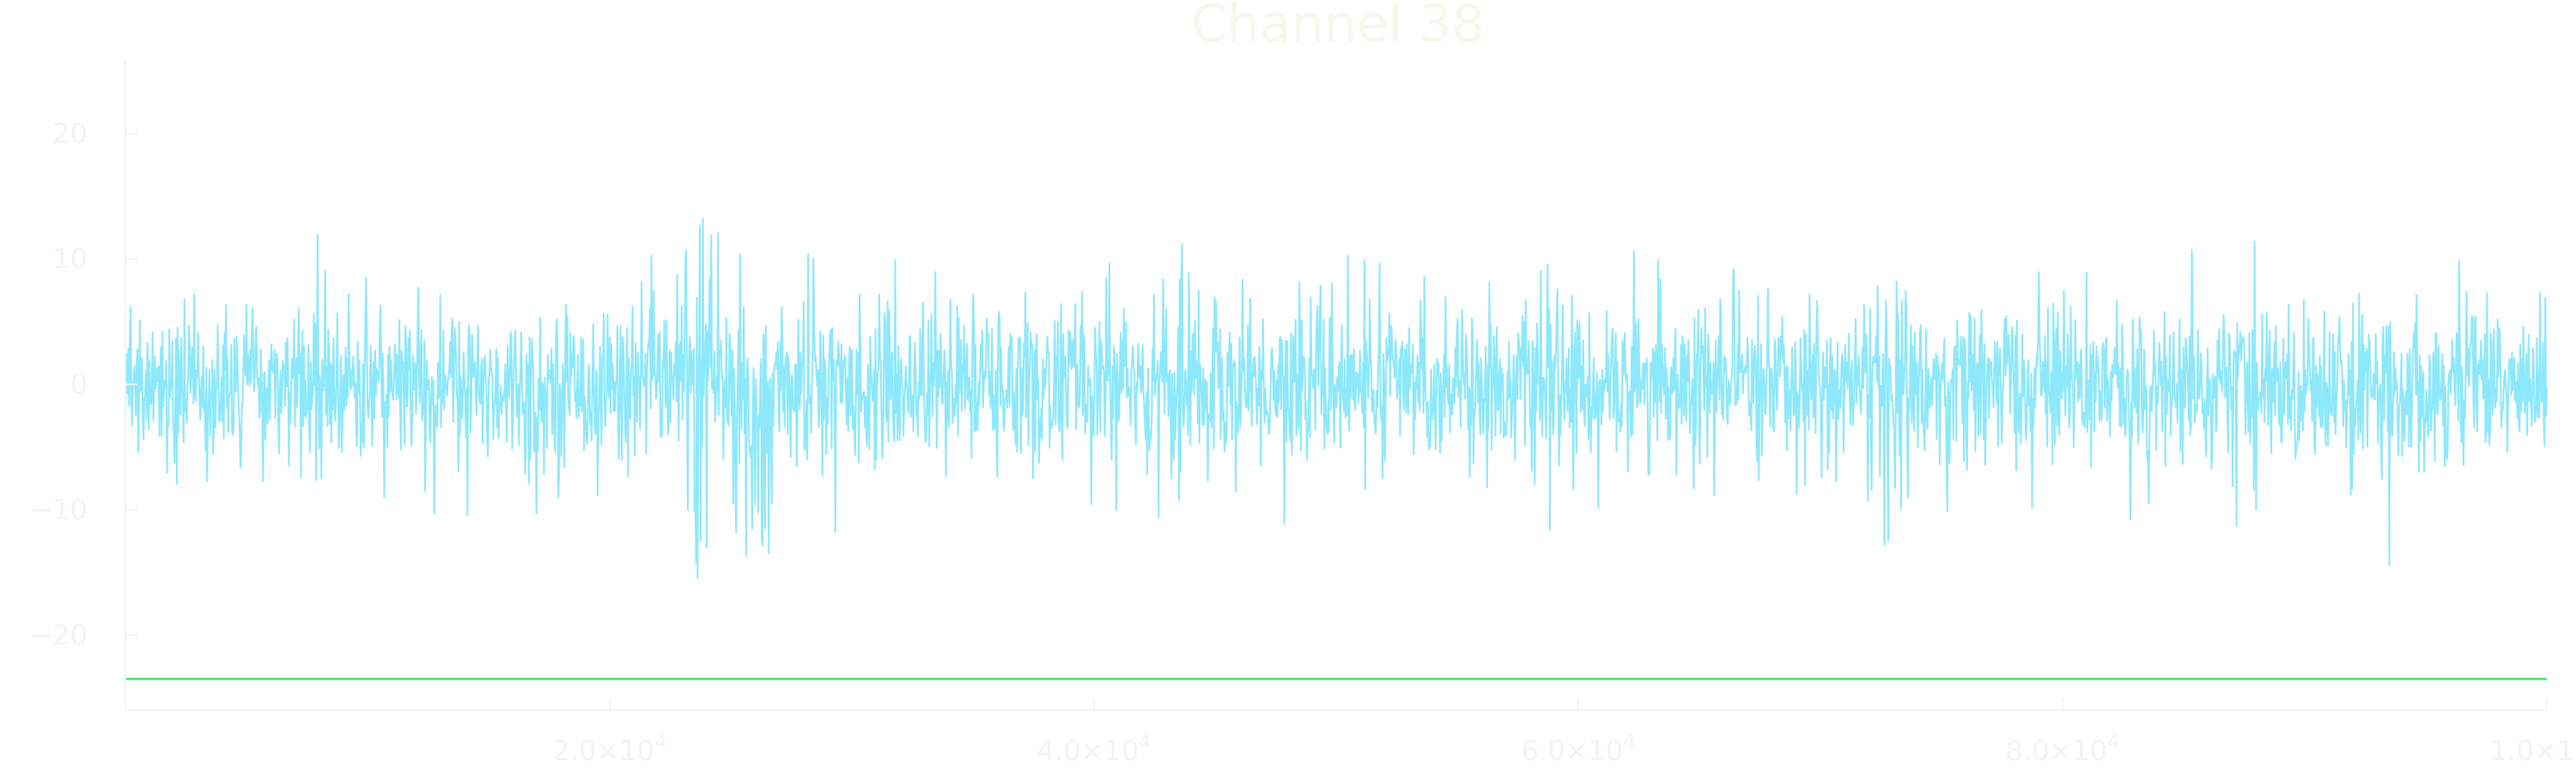 Image resolution: width=2576 pixels, height=773 pixels. I want to click on x-tick-label: 6.0×10⁴, so click(1579, 749).